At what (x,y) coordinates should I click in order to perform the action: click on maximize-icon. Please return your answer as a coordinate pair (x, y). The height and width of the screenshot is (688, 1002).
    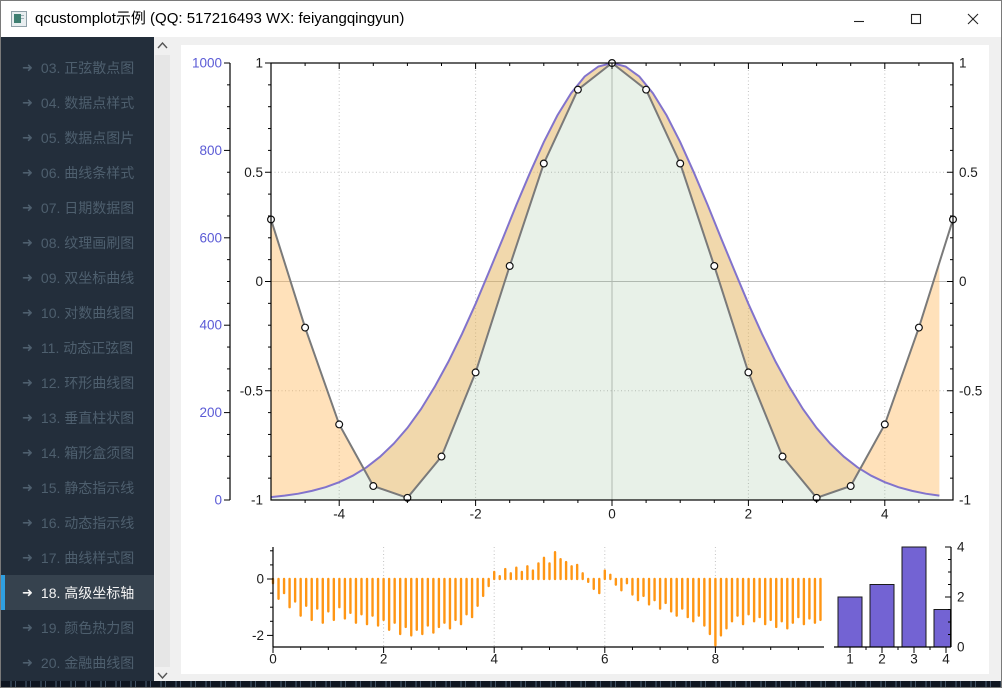
    Looking at the image, I should click on (915, 19).